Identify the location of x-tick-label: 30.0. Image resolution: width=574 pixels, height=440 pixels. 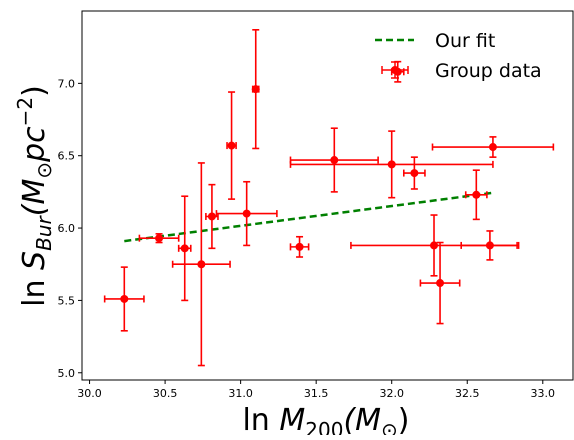
(89, 393).